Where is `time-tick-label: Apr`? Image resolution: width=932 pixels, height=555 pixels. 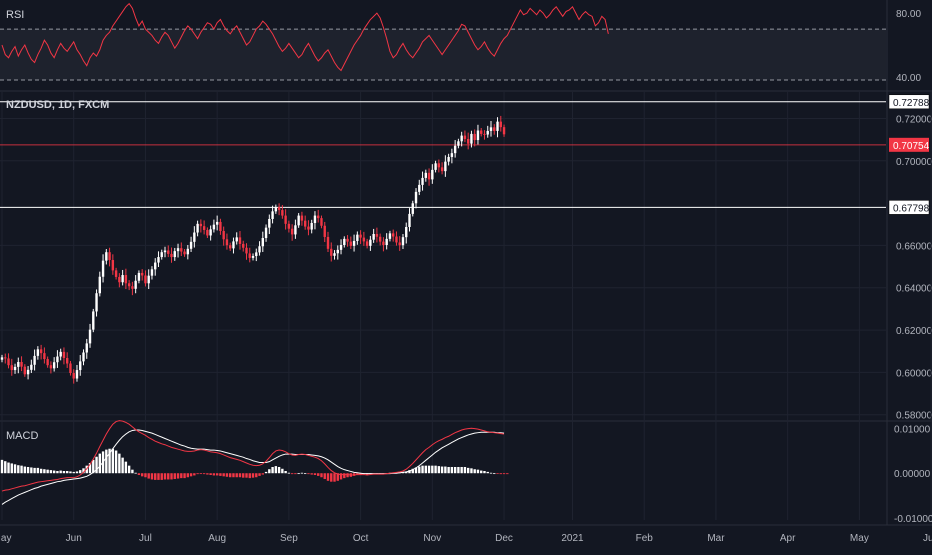 time-tick-label: Apr is located at coordinates (788, 538).